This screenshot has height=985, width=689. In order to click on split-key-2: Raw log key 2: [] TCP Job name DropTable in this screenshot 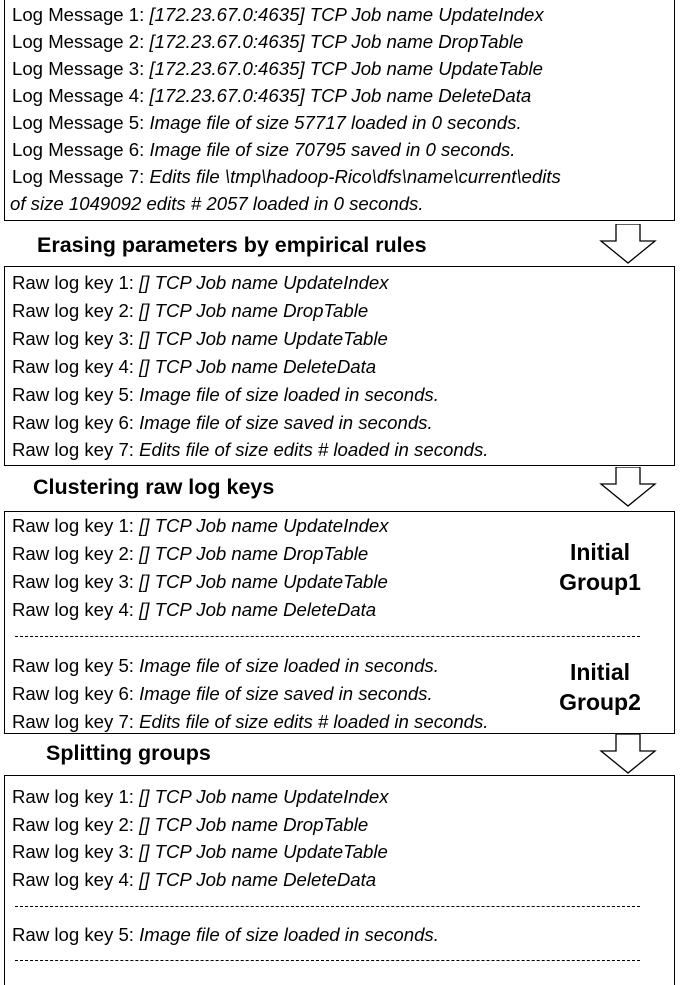, I will do `click(190, 824)`.